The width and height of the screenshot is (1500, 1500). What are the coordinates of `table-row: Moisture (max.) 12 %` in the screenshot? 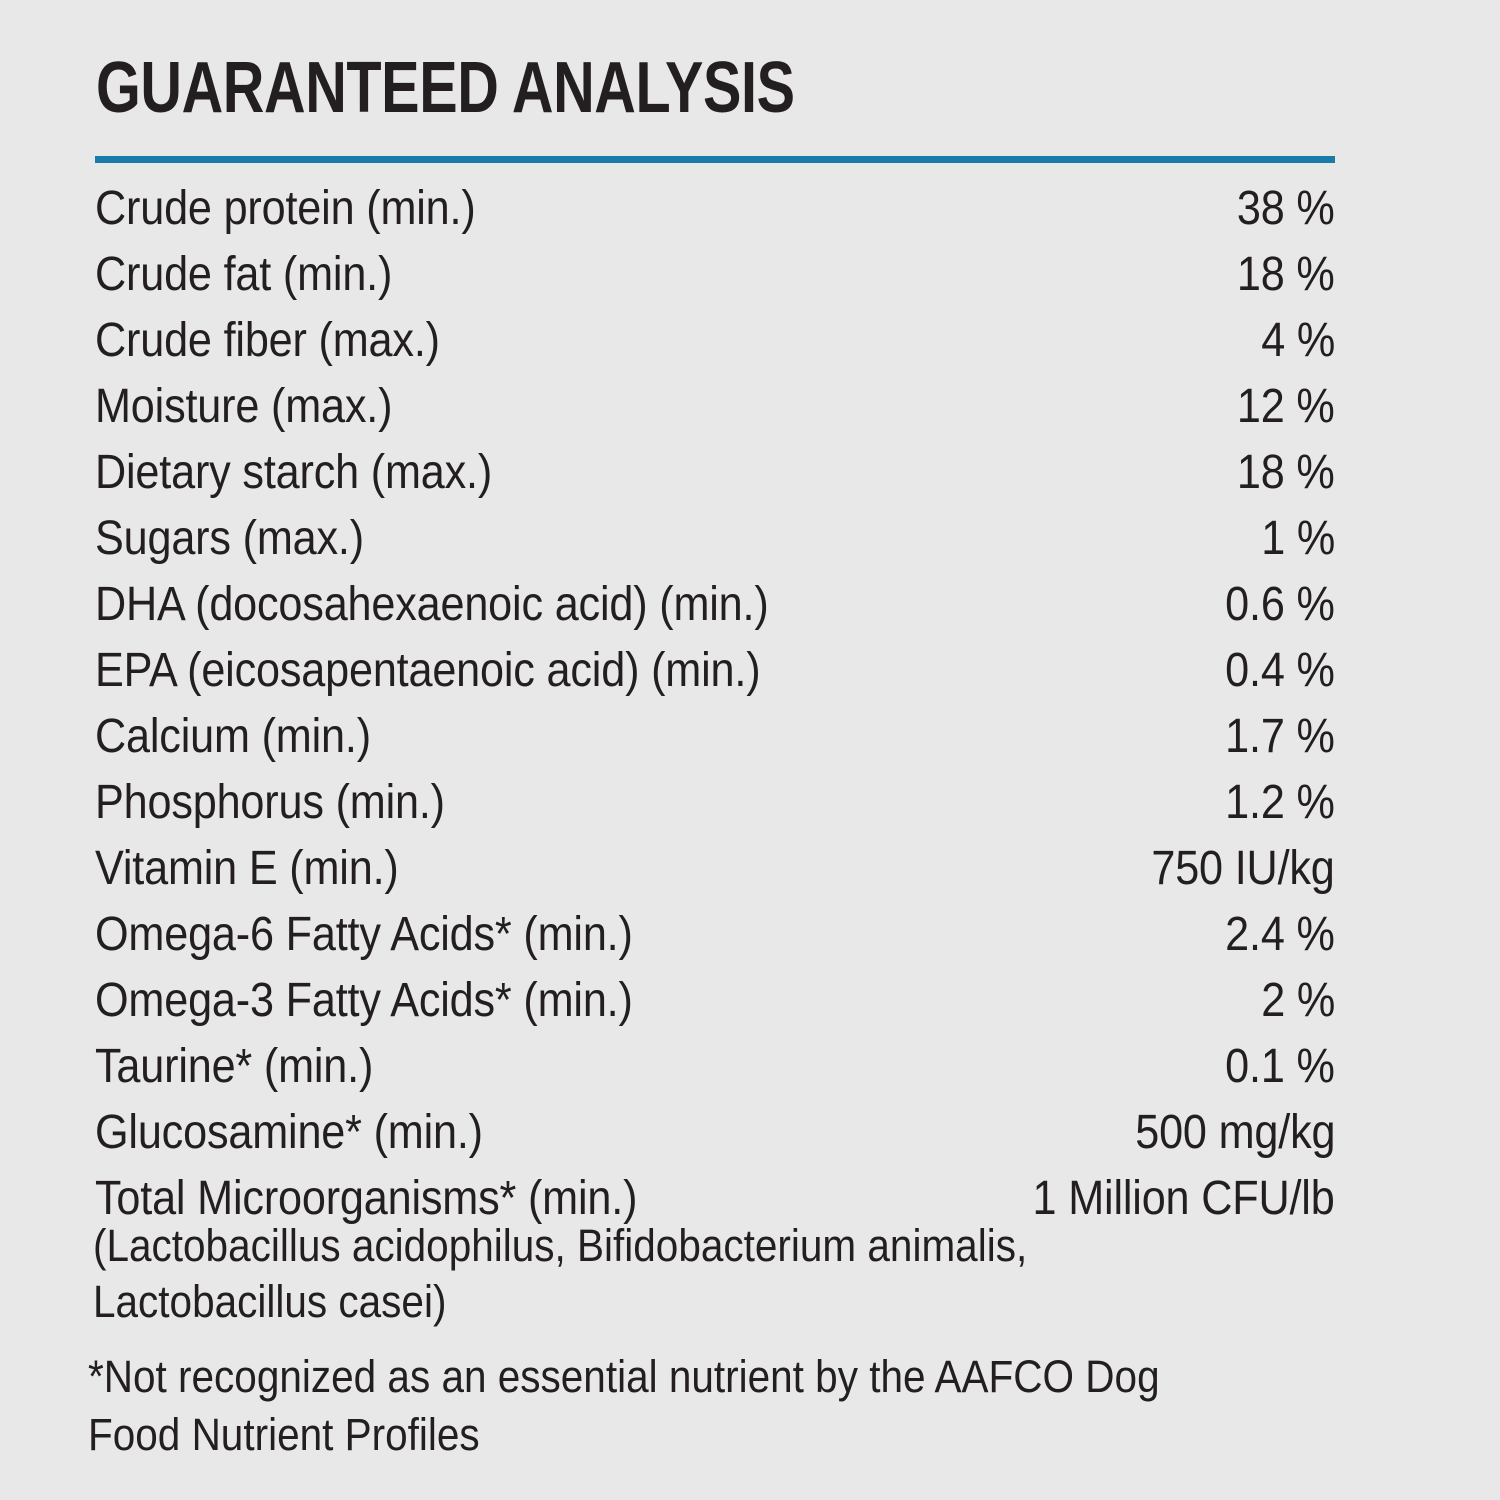 It's located at (715, 407).